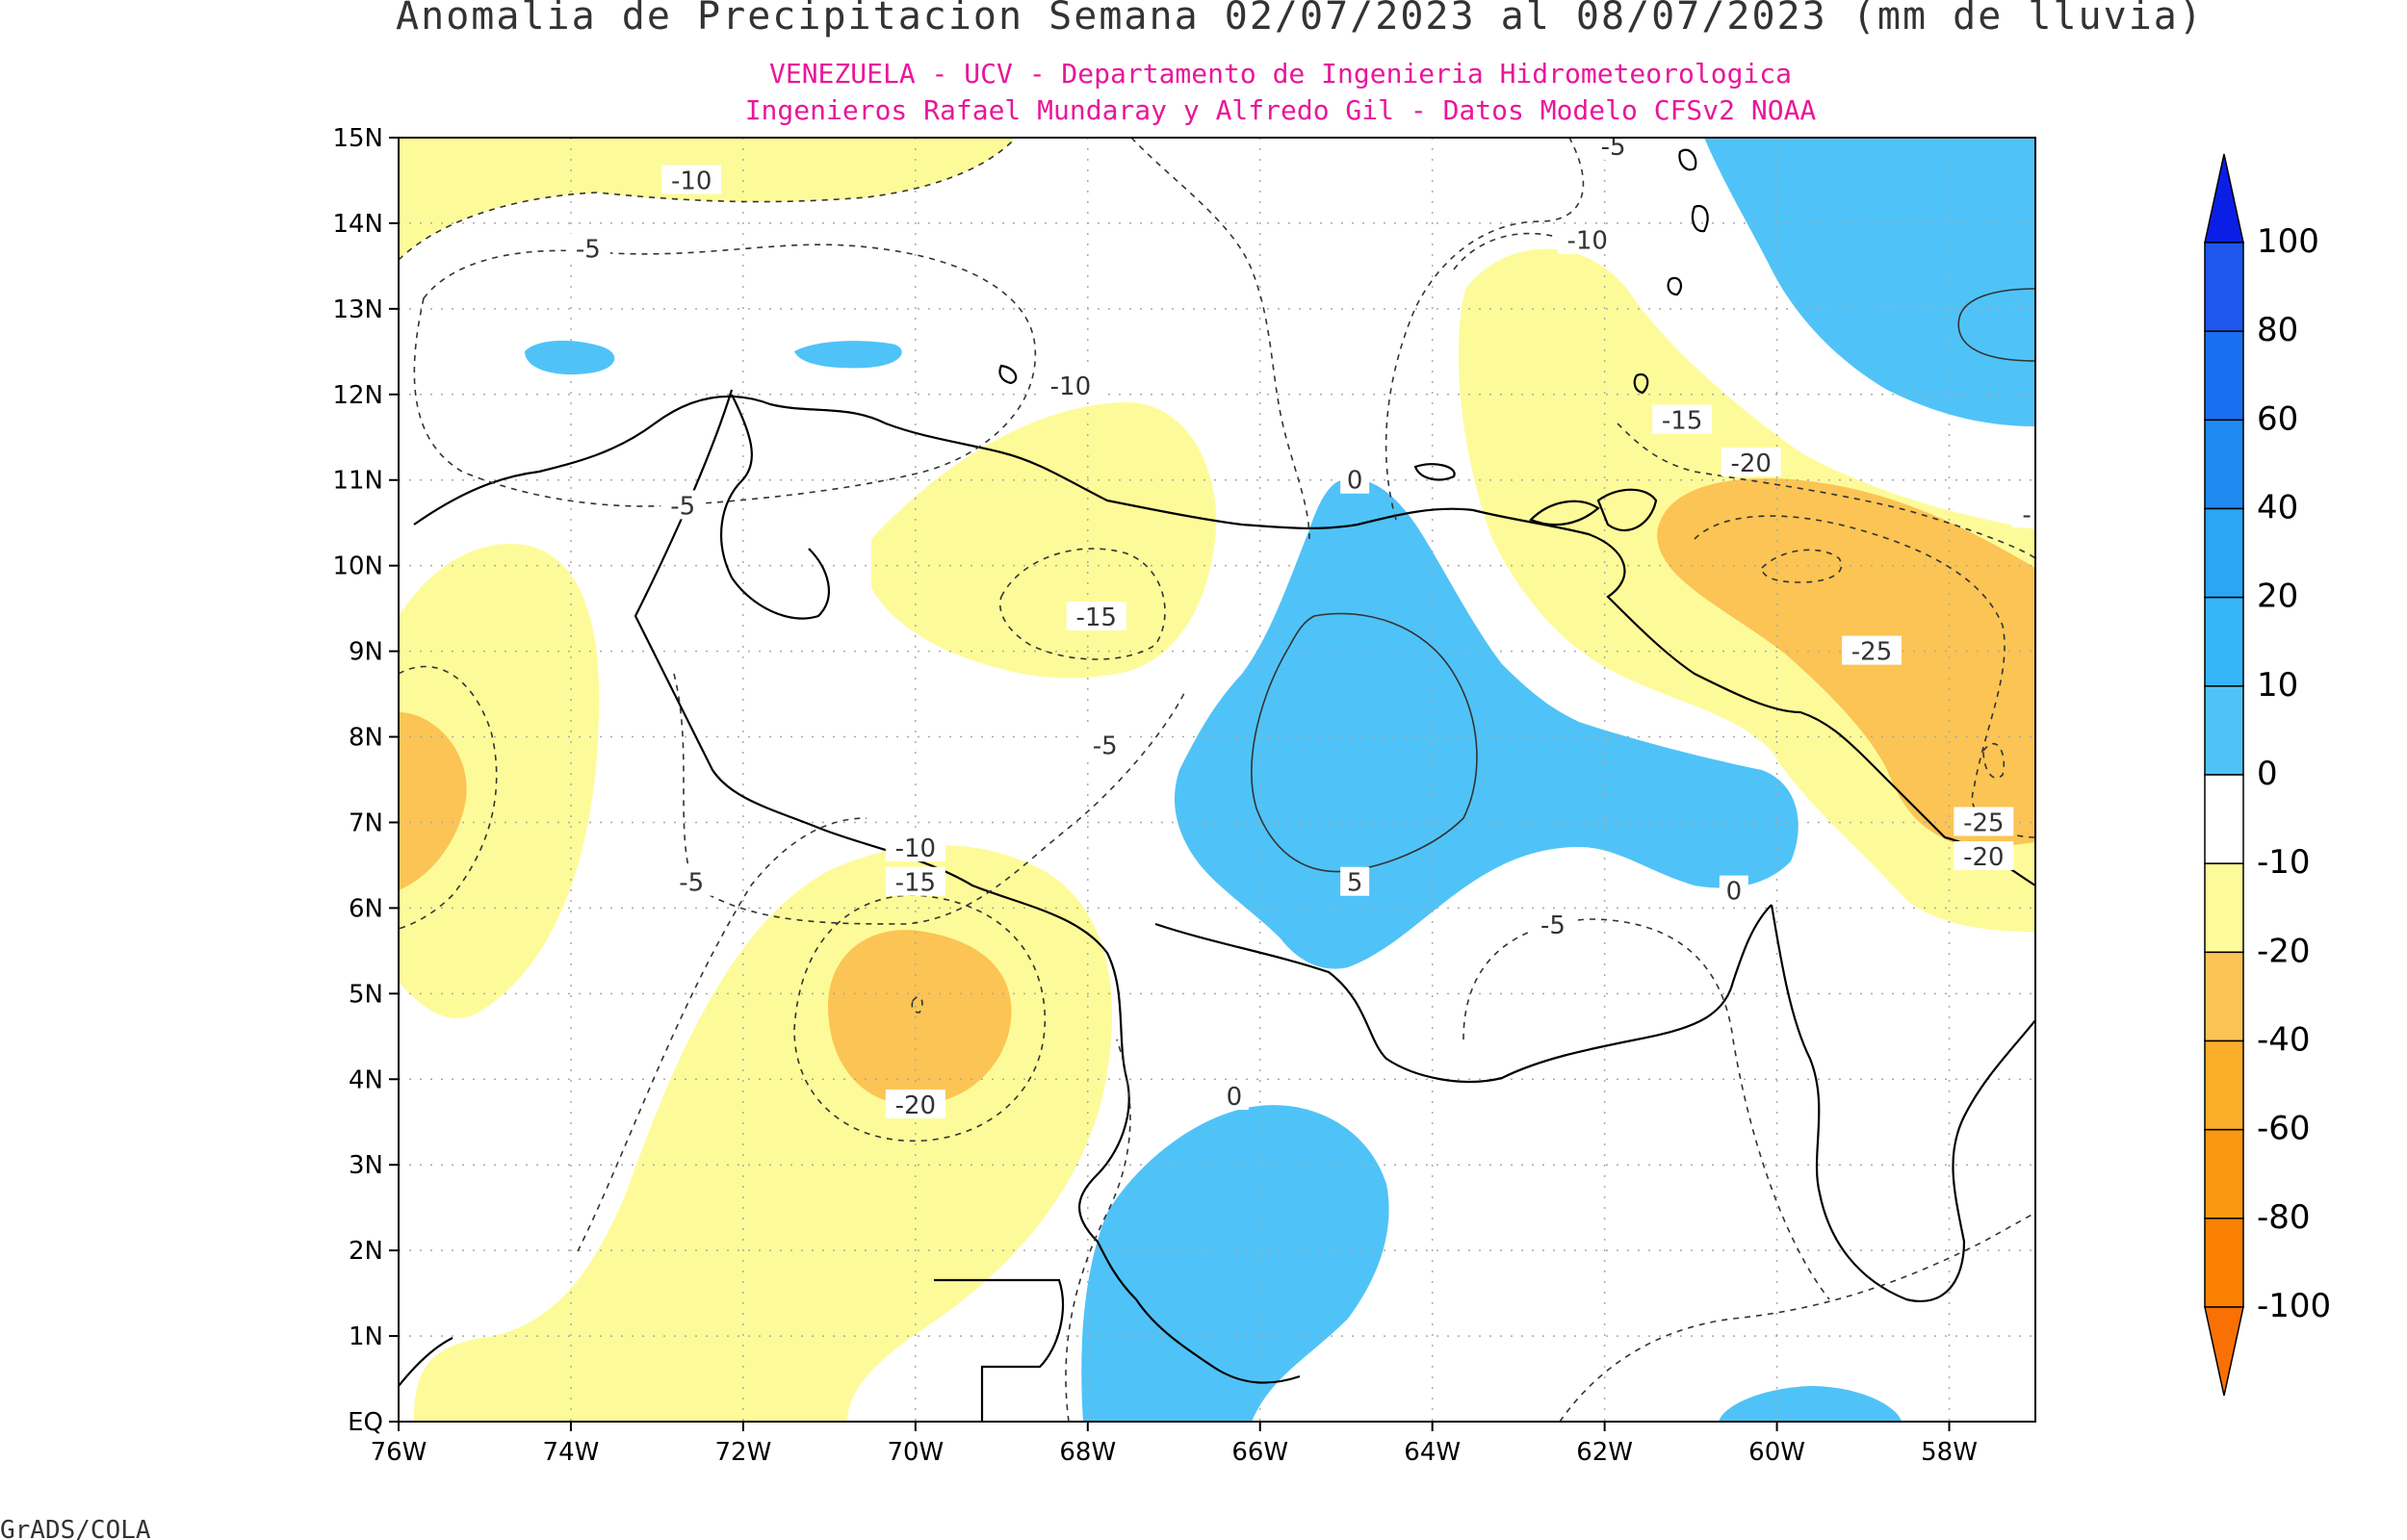  Describe the element at coordinates (366, 1251) in the screenshot. I see `lat-tick-label: 2N` at that location.